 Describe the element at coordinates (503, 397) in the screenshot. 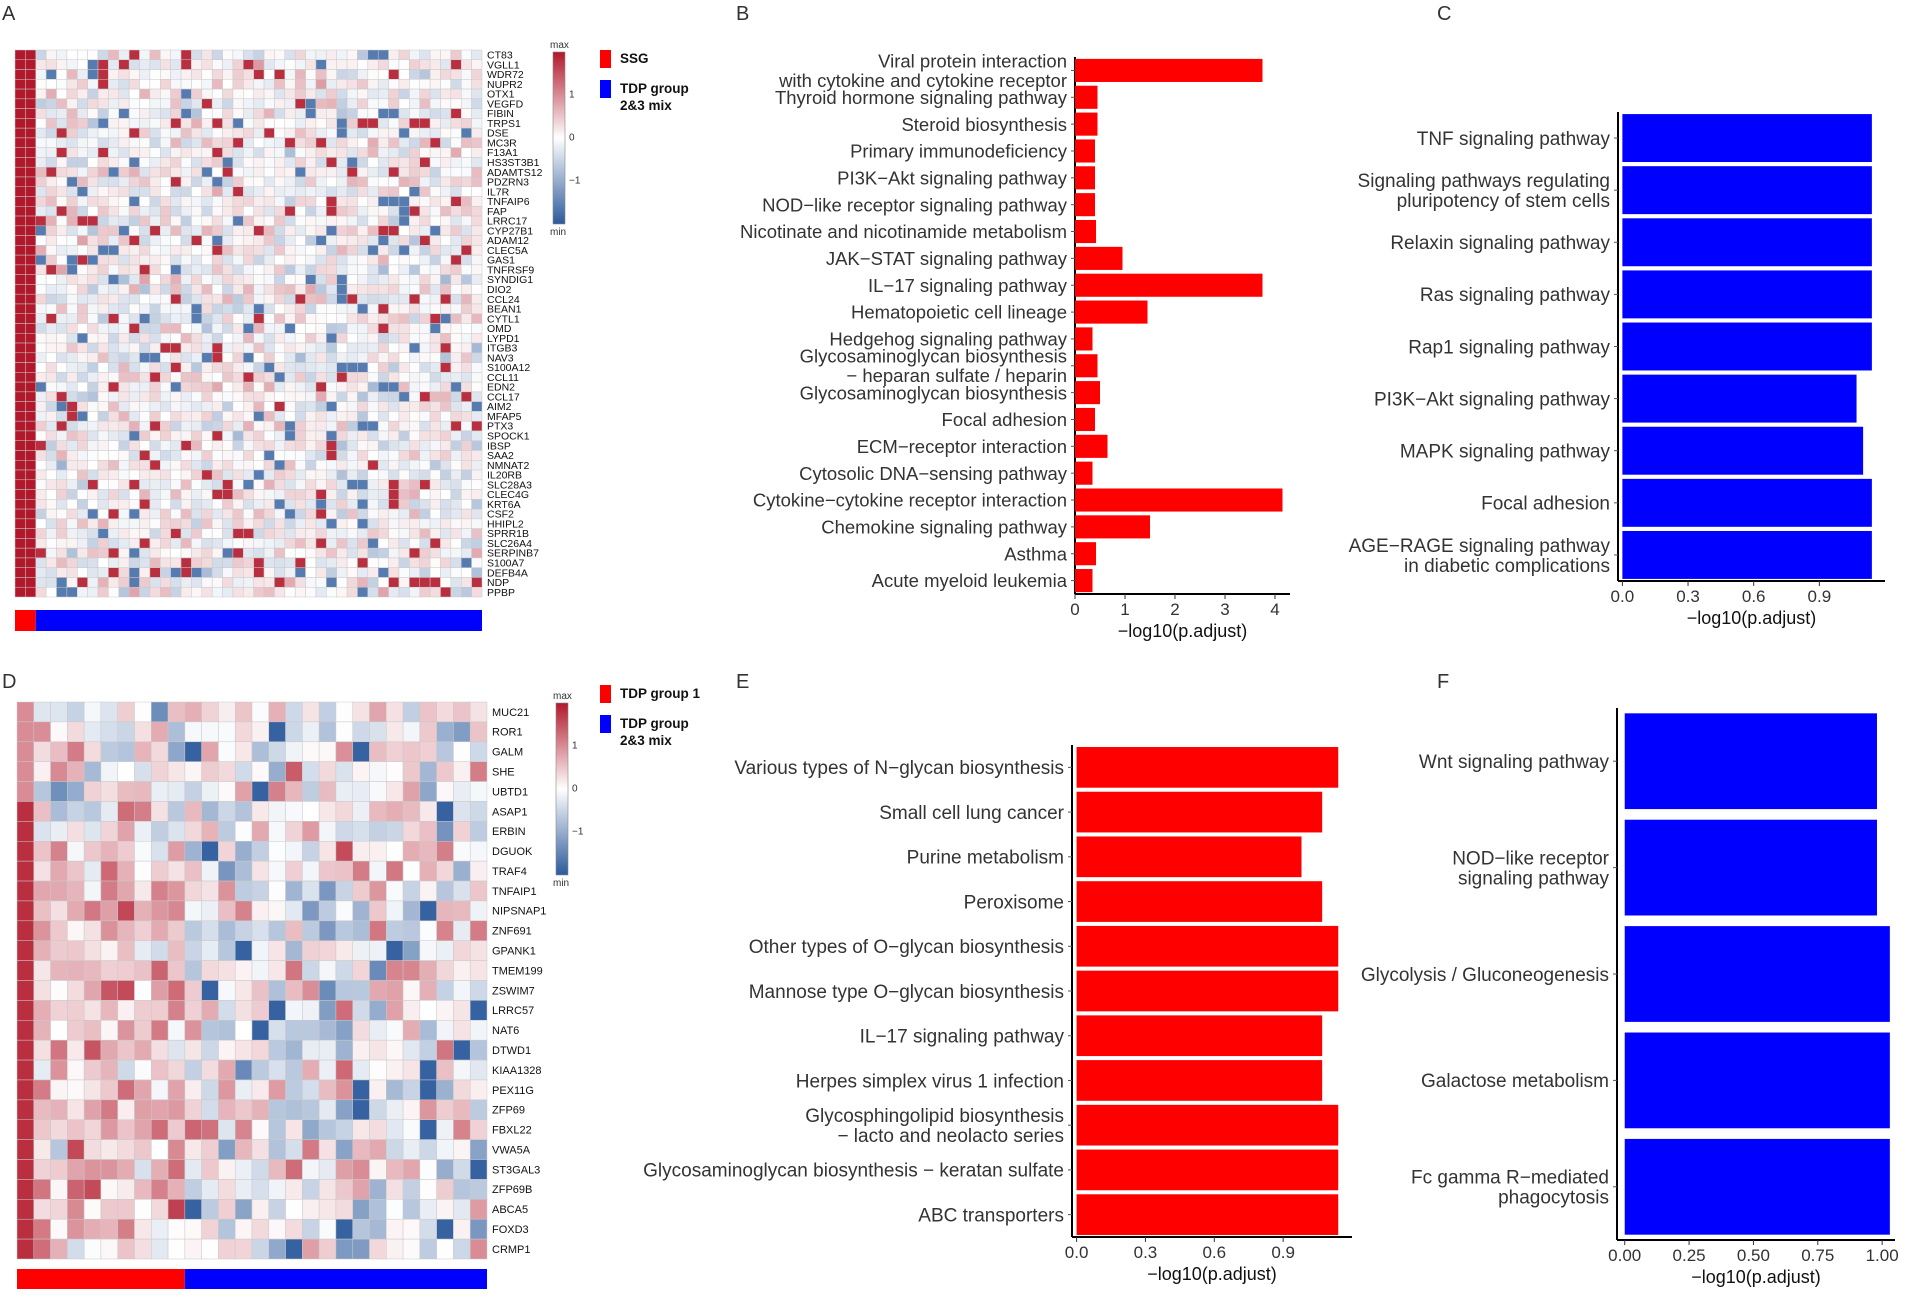

I see `gene-label: CCL17` at that location.